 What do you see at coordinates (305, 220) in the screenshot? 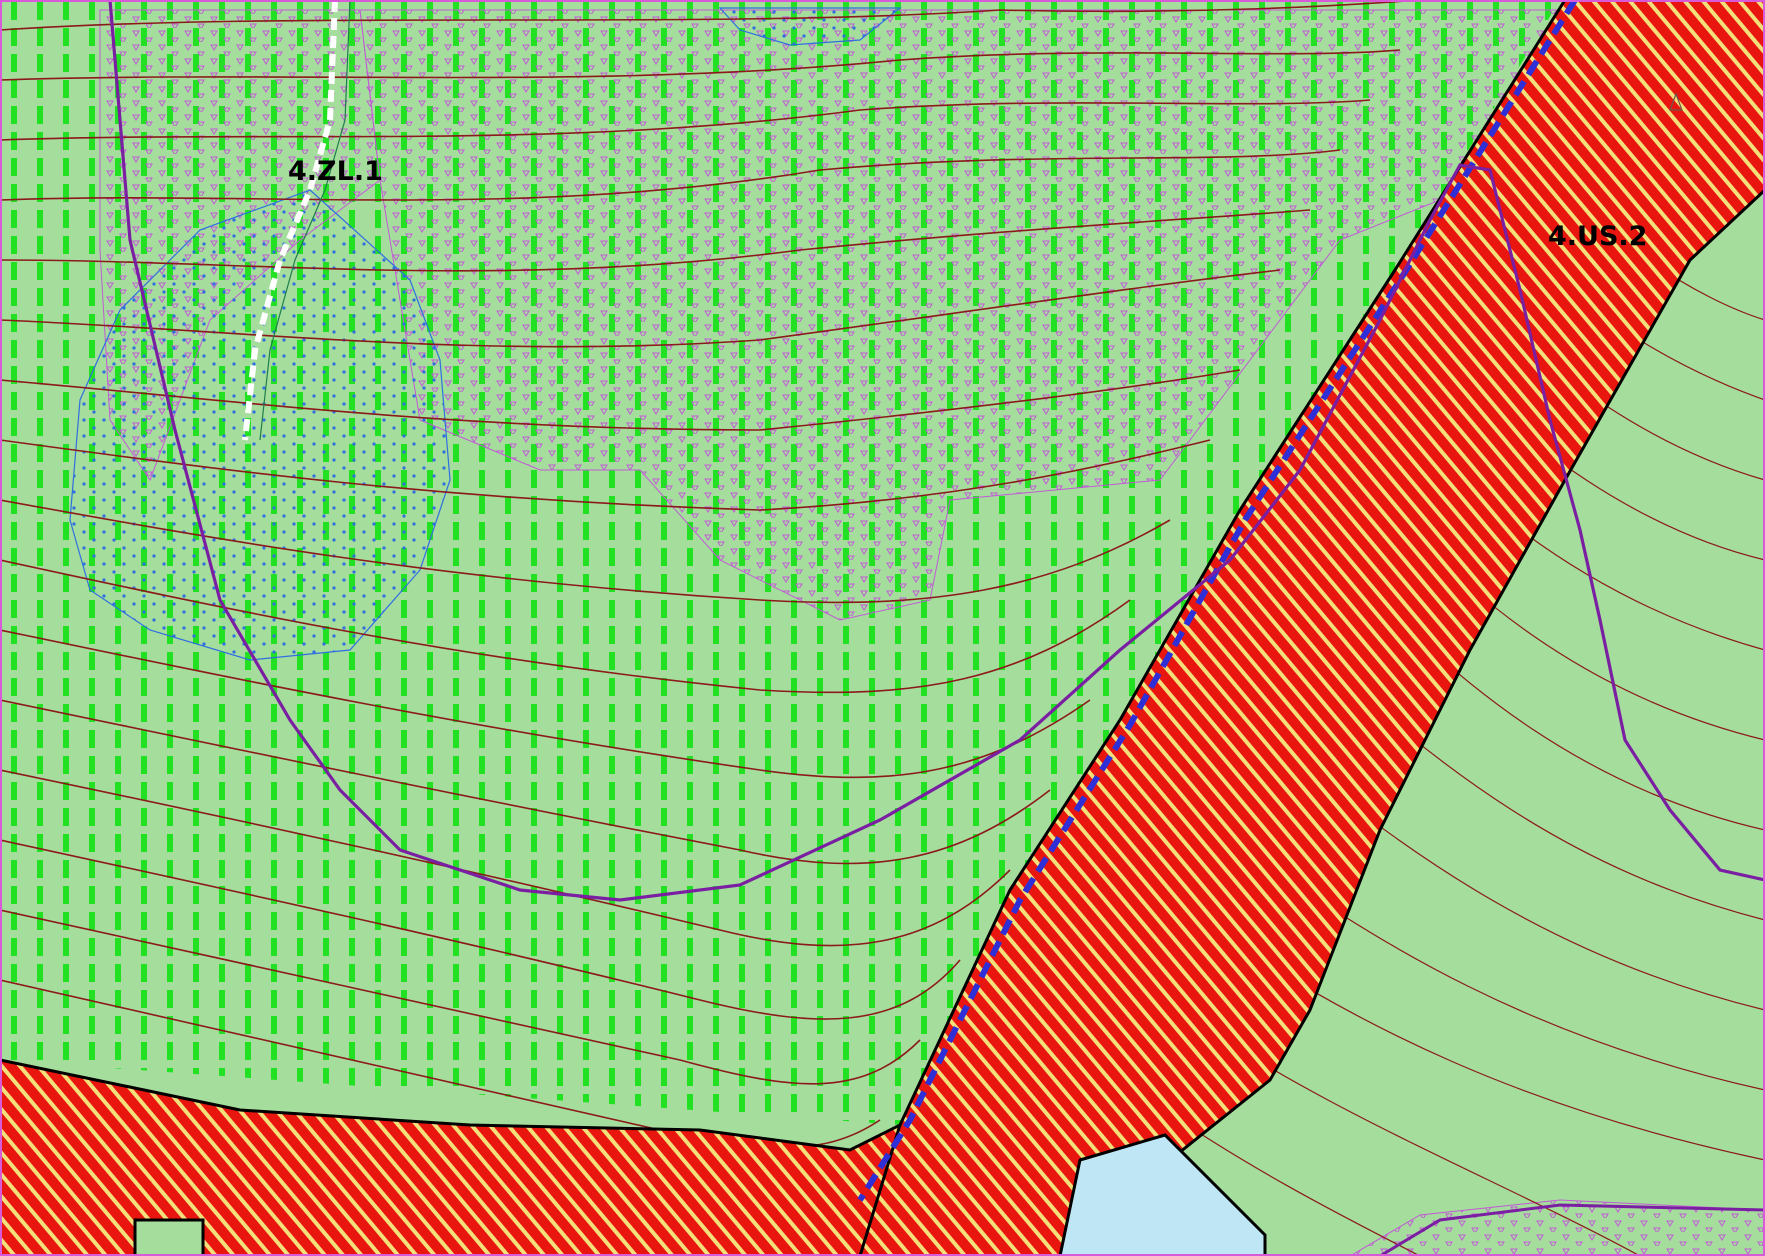
I see `forest-path-edge` at bounding box center [305, 220].